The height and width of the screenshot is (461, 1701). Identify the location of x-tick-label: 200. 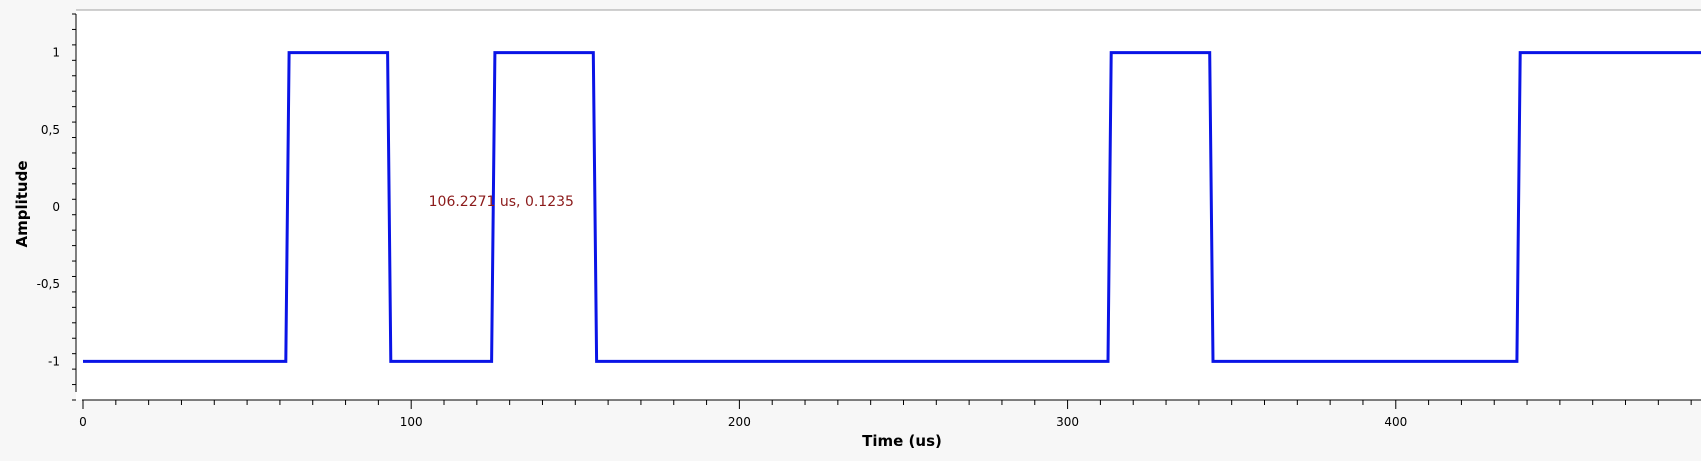
(739, 422).